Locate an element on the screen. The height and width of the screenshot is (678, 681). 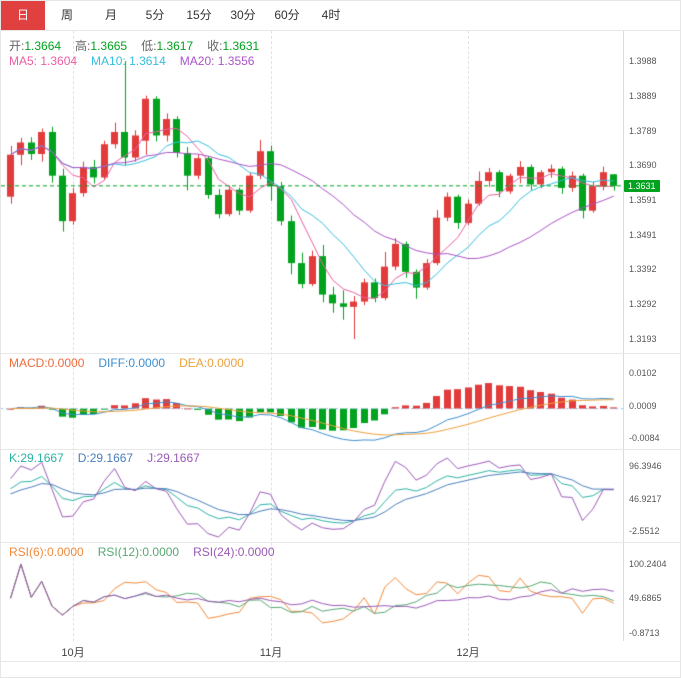
period-toolbar: 日 周 月 5分 15分 30分 60分 4时 is located at coordinates (340, 16).